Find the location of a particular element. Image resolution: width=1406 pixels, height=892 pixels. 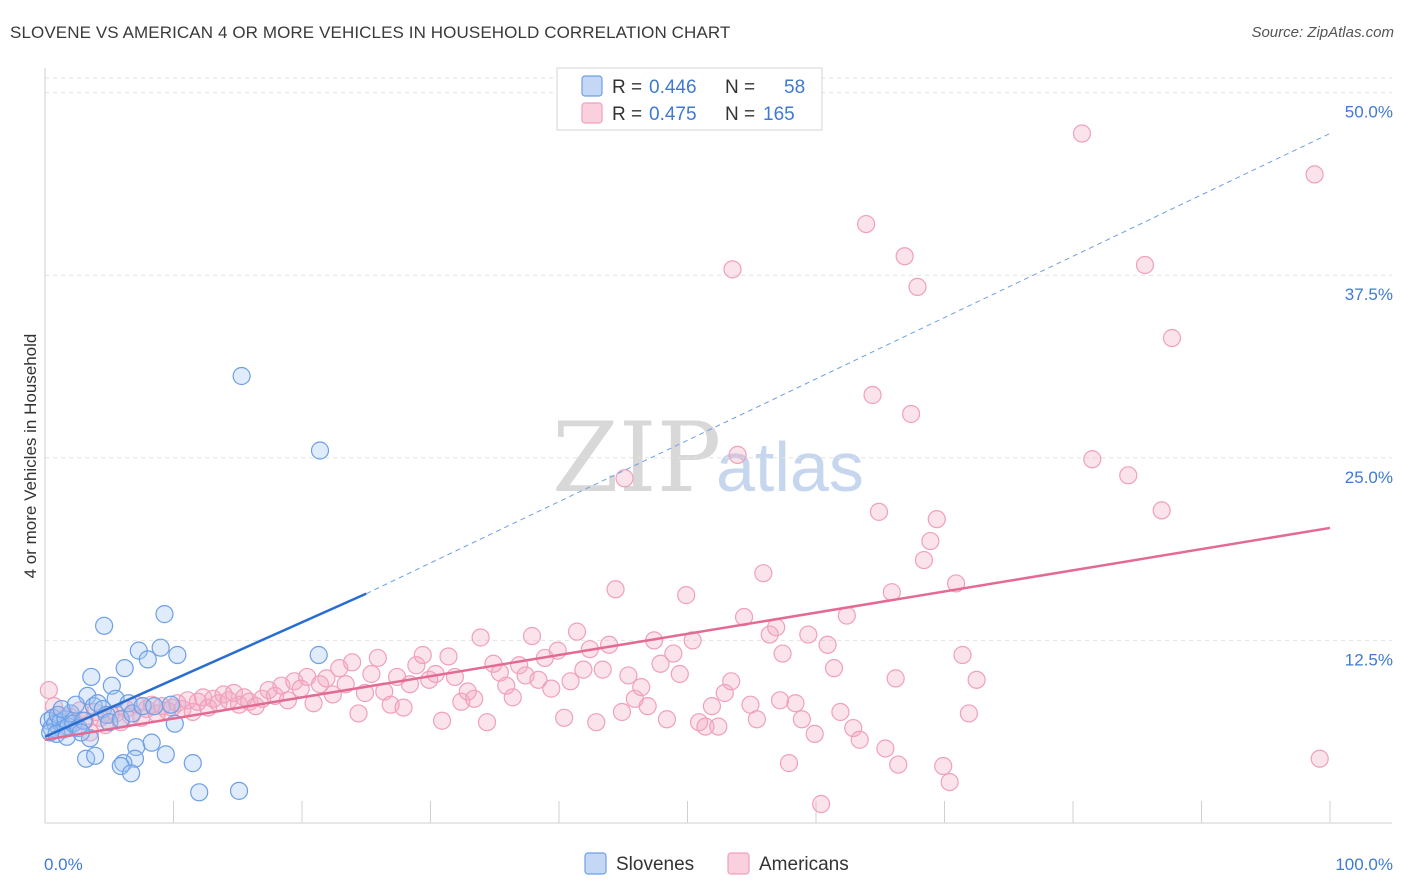

trend-slovenes is located at coordinates (205, 665).